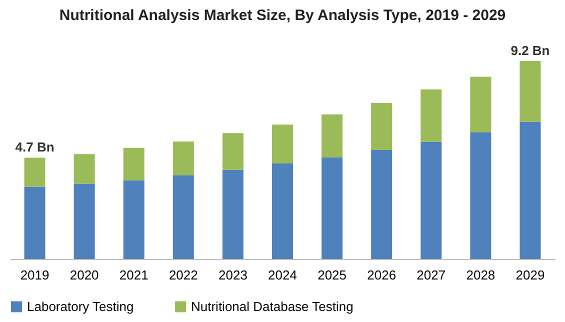  I want to click on x-tick-label: 2029, so click(530, 275).